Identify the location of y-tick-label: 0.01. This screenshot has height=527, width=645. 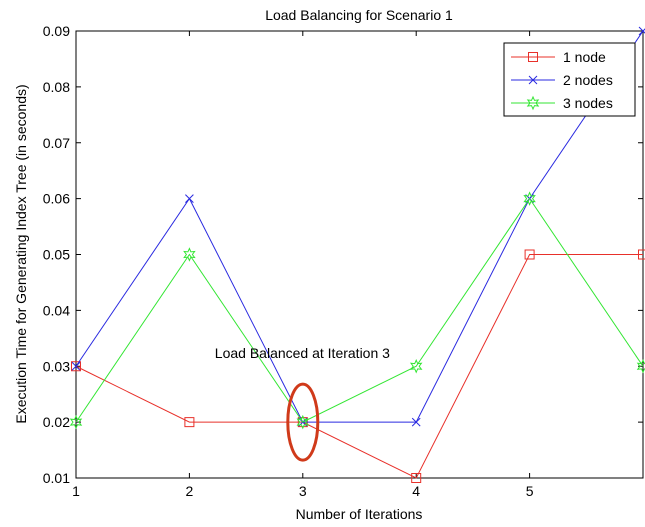
(56, 478).